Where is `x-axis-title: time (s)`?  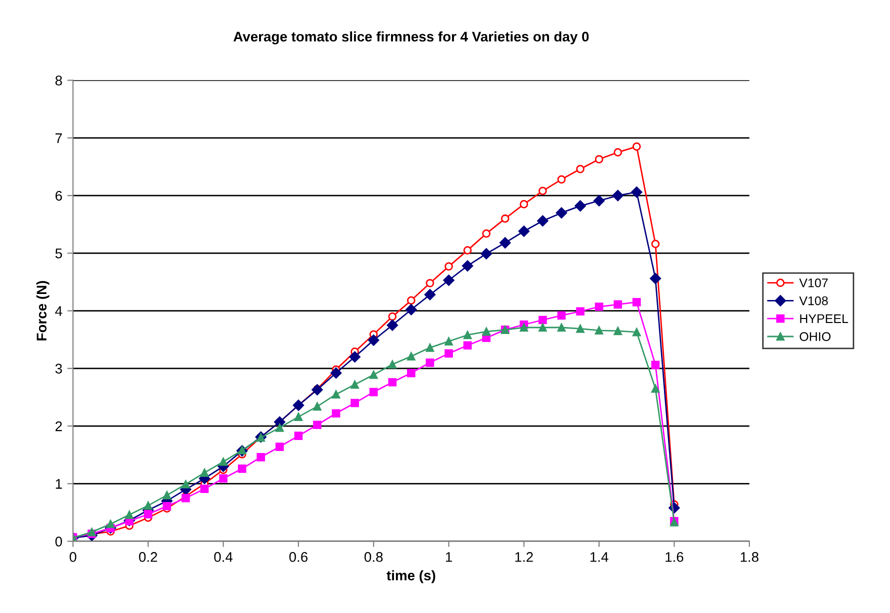 x-axis-title: time (s) is located at coordinates (411, 577).